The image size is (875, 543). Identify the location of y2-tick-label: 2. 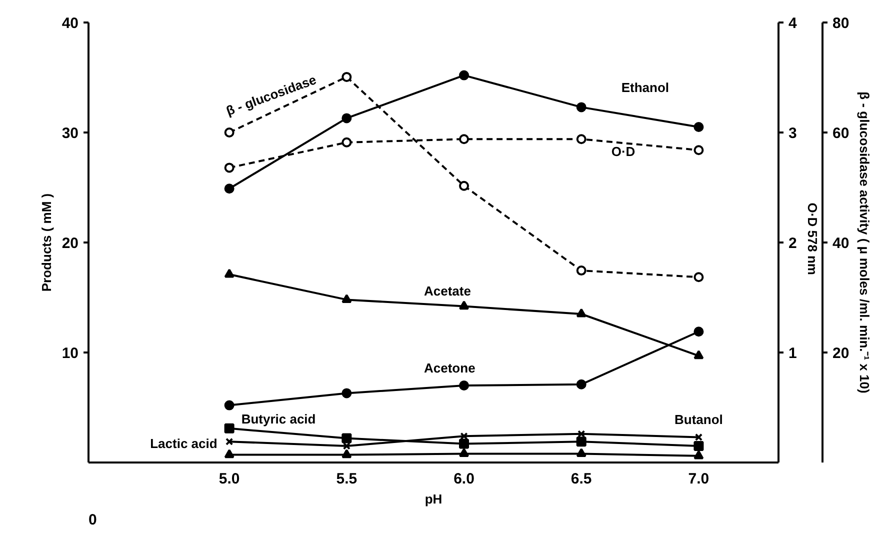
(792, 243).